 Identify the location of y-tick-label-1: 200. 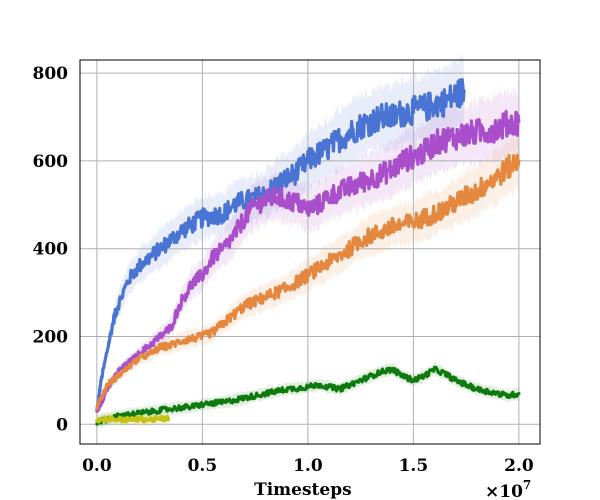
(51, 337).